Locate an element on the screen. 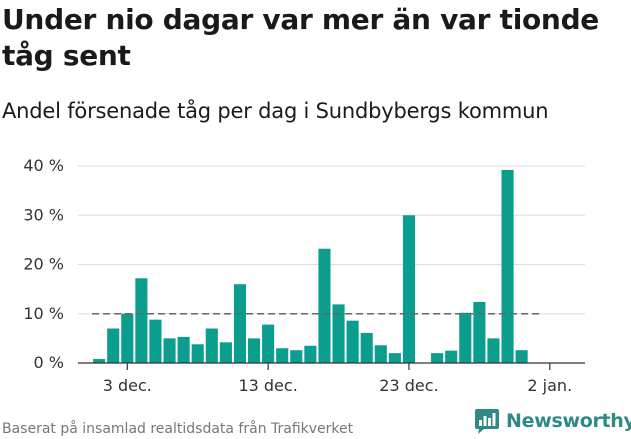 This screenshot has height=439, width=631. y-tick-label: 30 % is located at coordinates (43, 214).